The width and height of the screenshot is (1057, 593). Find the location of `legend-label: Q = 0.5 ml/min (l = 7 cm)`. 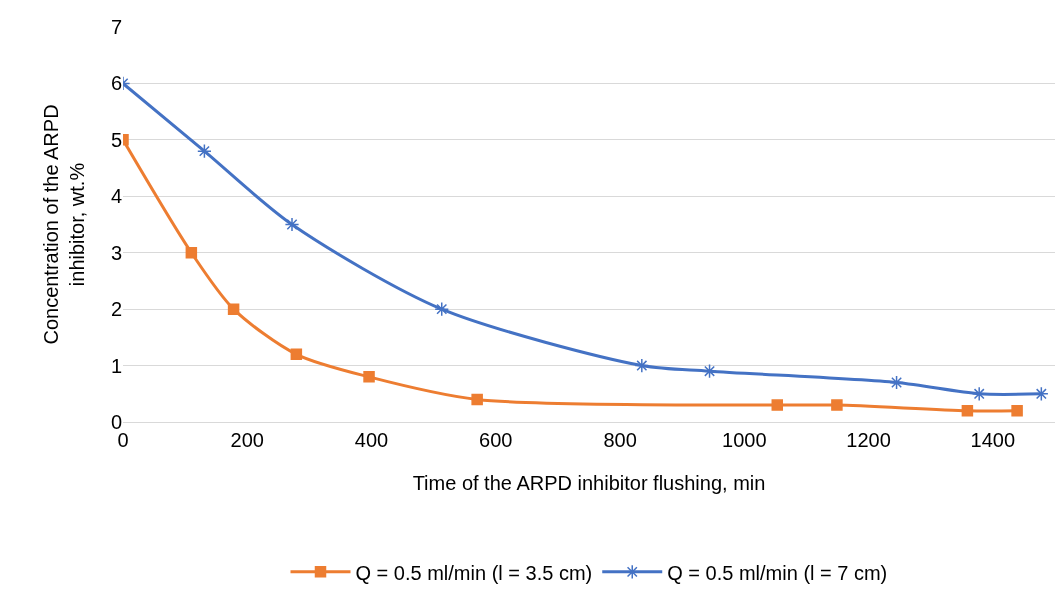

legend-label: Q = 0.5 ml/min (l = 7 cm) is located at coordinates (777, 572).